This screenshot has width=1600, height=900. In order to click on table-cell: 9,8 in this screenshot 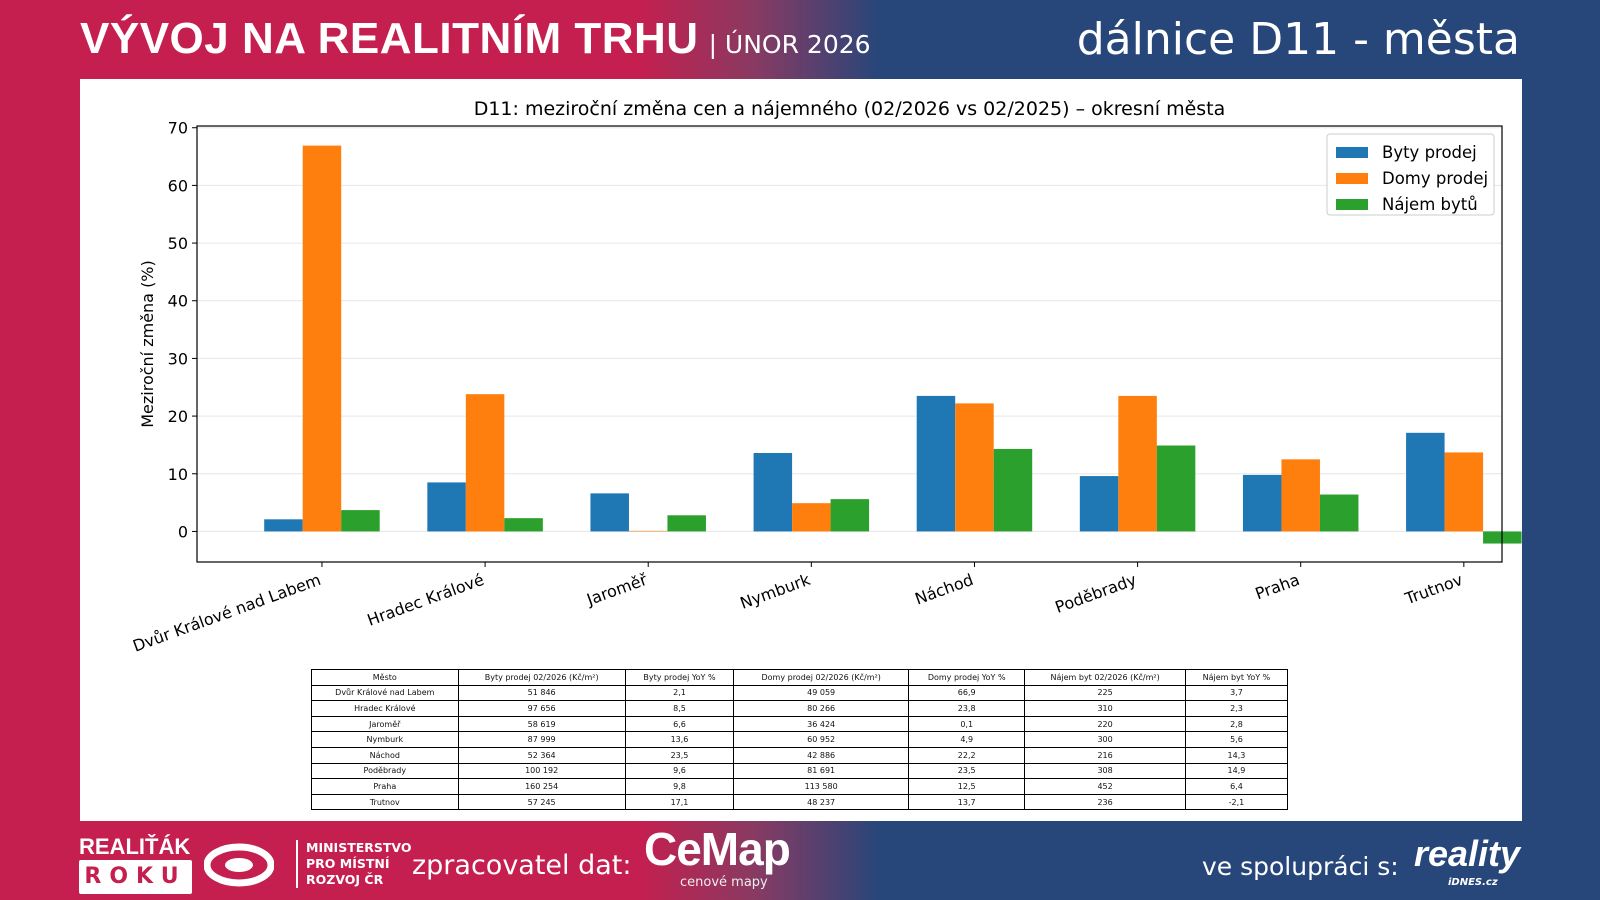, I will do `click(679, 786)`.